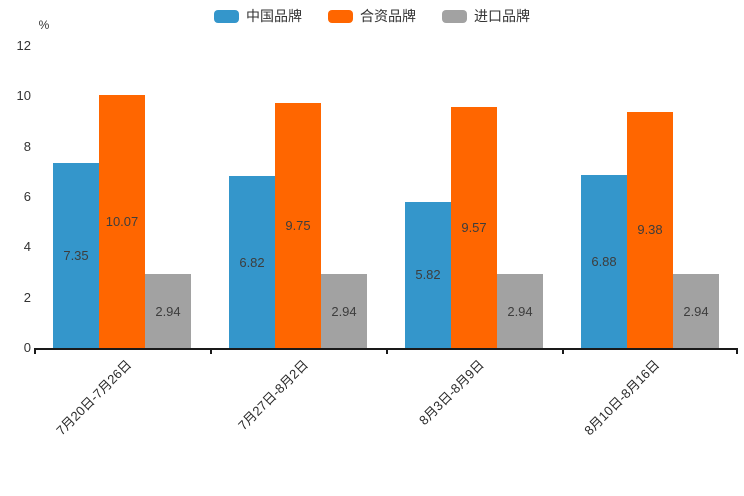  Describe the element at coordinates (622, 398) in the screenshot. I see `x-axis-category-label: 8月10日-8月16日` at that location.